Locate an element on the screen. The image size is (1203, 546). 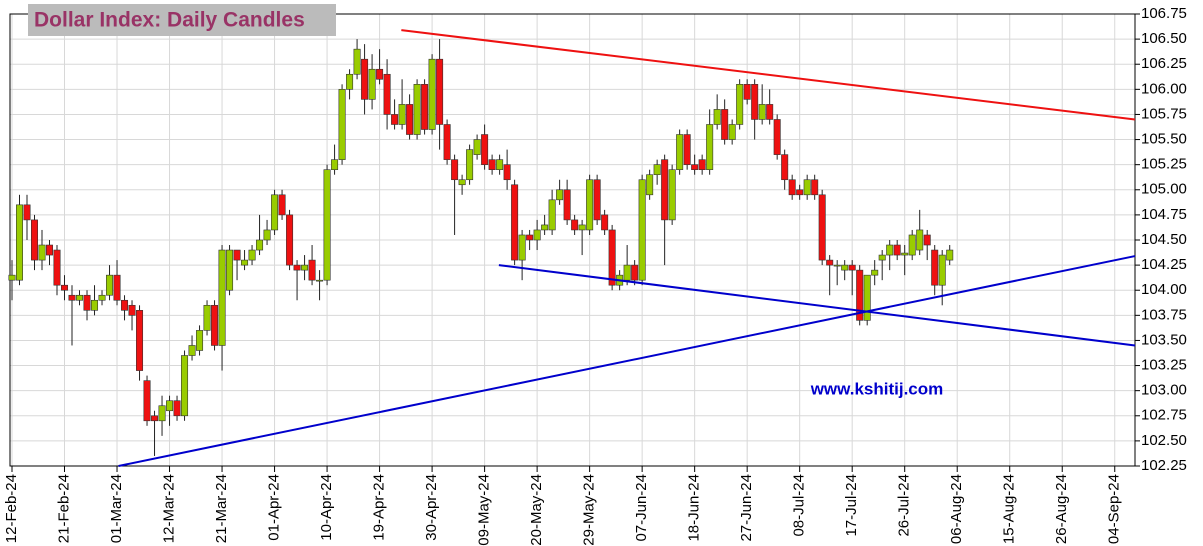
x-tick-label: 17-Jul-24 is located at coordinates (851, 505).